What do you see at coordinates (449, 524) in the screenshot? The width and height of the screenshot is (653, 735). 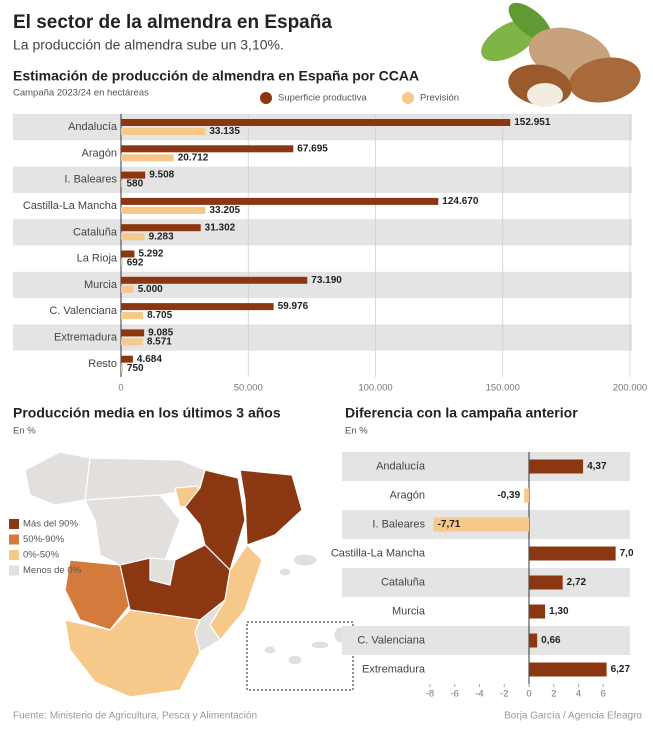 I see `value-label: -7,71` at bounding box center [449, 524].